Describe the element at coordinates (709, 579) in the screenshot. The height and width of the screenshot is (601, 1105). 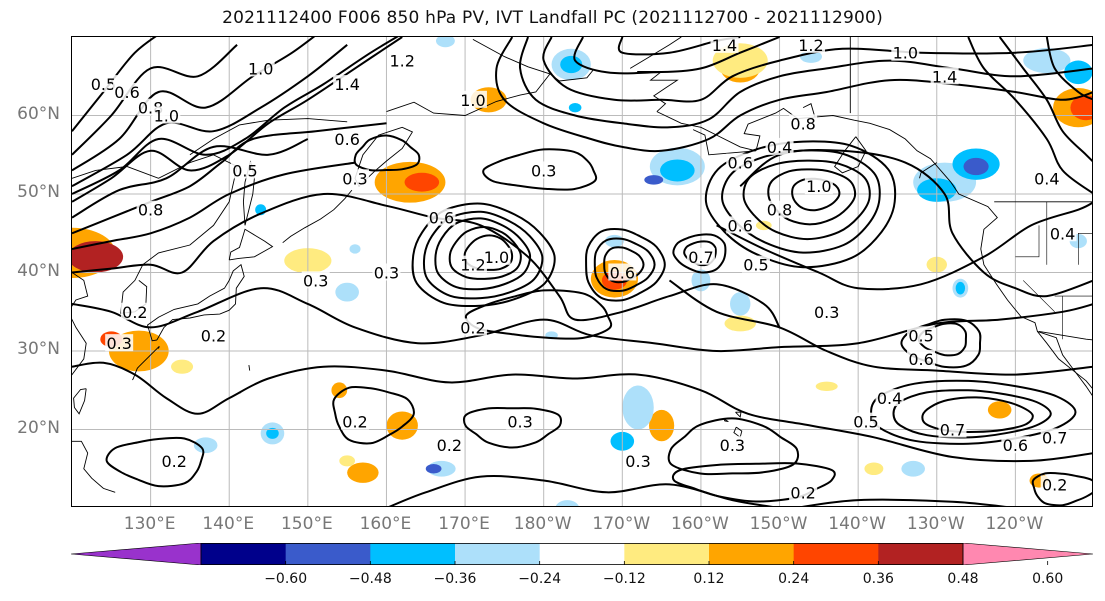
I see `colorbar-tick-label: 0.12` at that location.